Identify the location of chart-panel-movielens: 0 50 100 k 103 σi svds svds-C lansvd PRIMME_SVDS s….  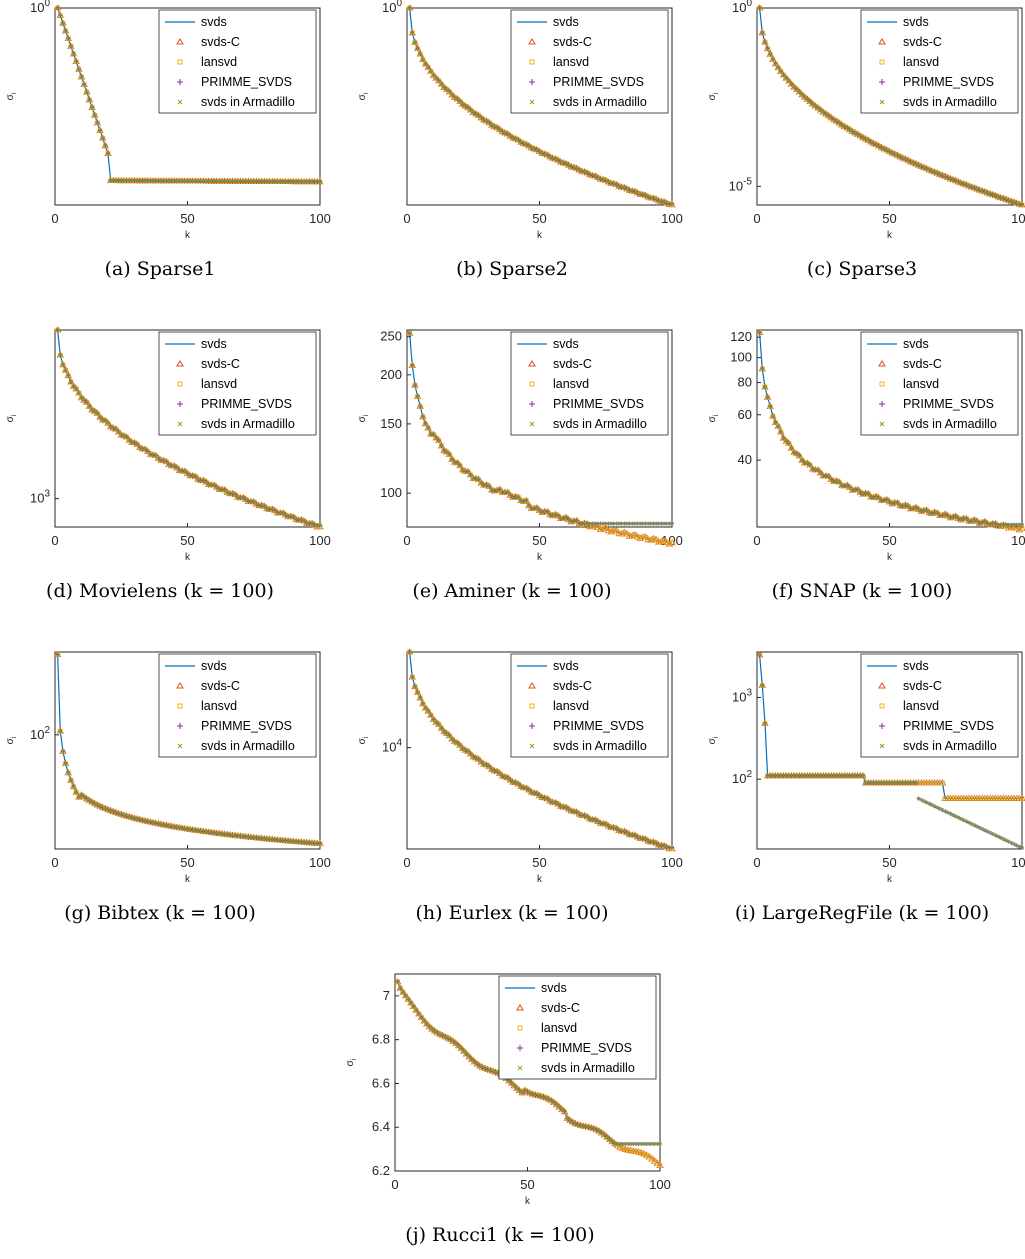
(165, 462).